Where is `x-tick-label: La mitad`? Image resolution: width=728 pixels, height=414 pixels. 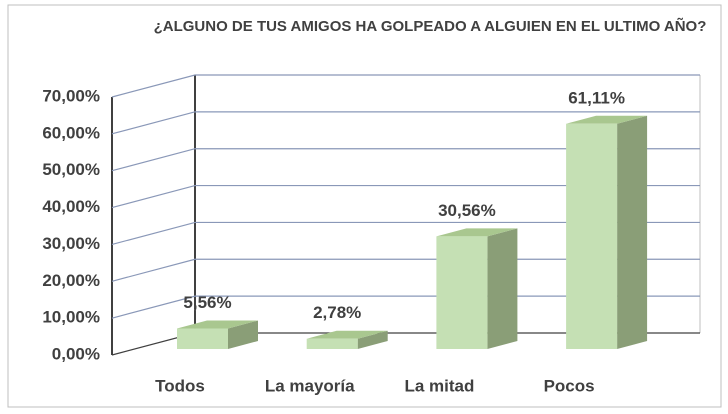
x-tick-label: La mitad is located at coordinates (439, 385).